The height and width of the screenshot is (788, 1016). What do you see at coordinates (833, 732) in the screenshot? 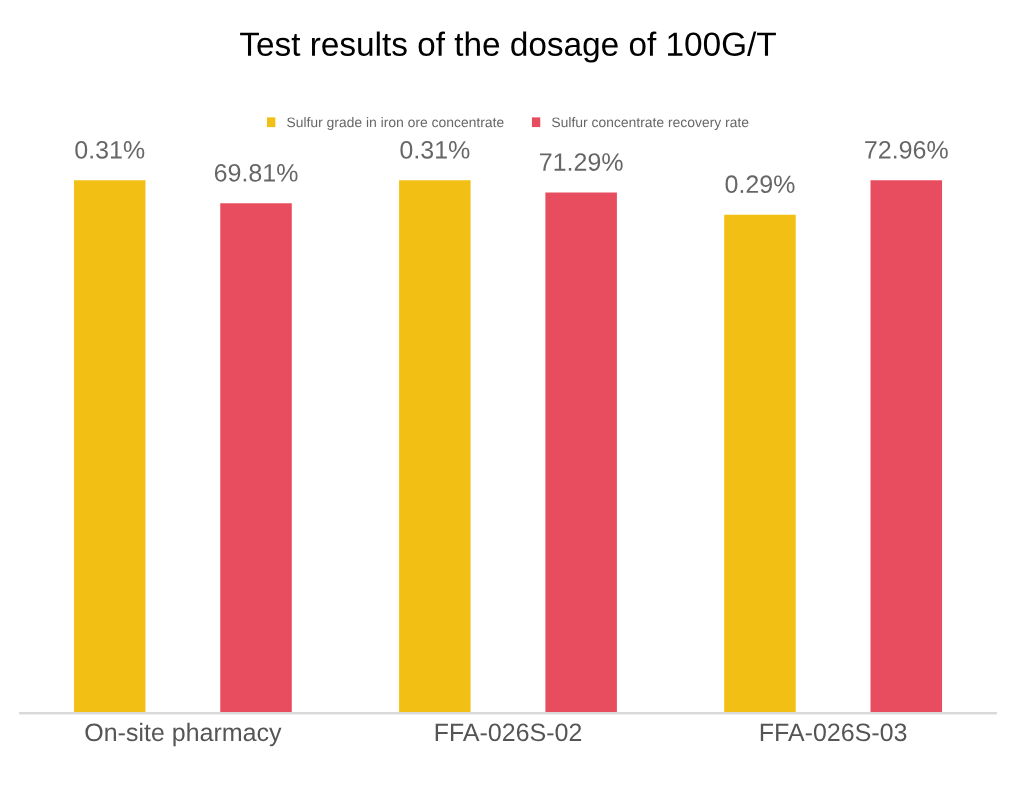
I see `x-tick-label: FFA-026S-03` at bounding box center [833, 732].